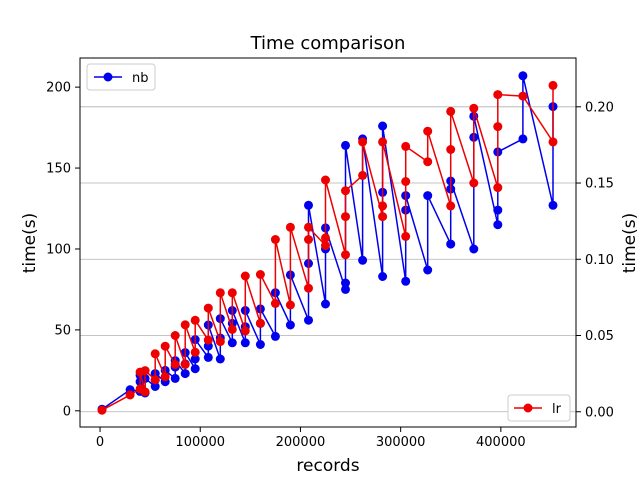 The height and width of the screenshot is (480, 640). I want to click on legend-nb: nb, so click(121, 77).